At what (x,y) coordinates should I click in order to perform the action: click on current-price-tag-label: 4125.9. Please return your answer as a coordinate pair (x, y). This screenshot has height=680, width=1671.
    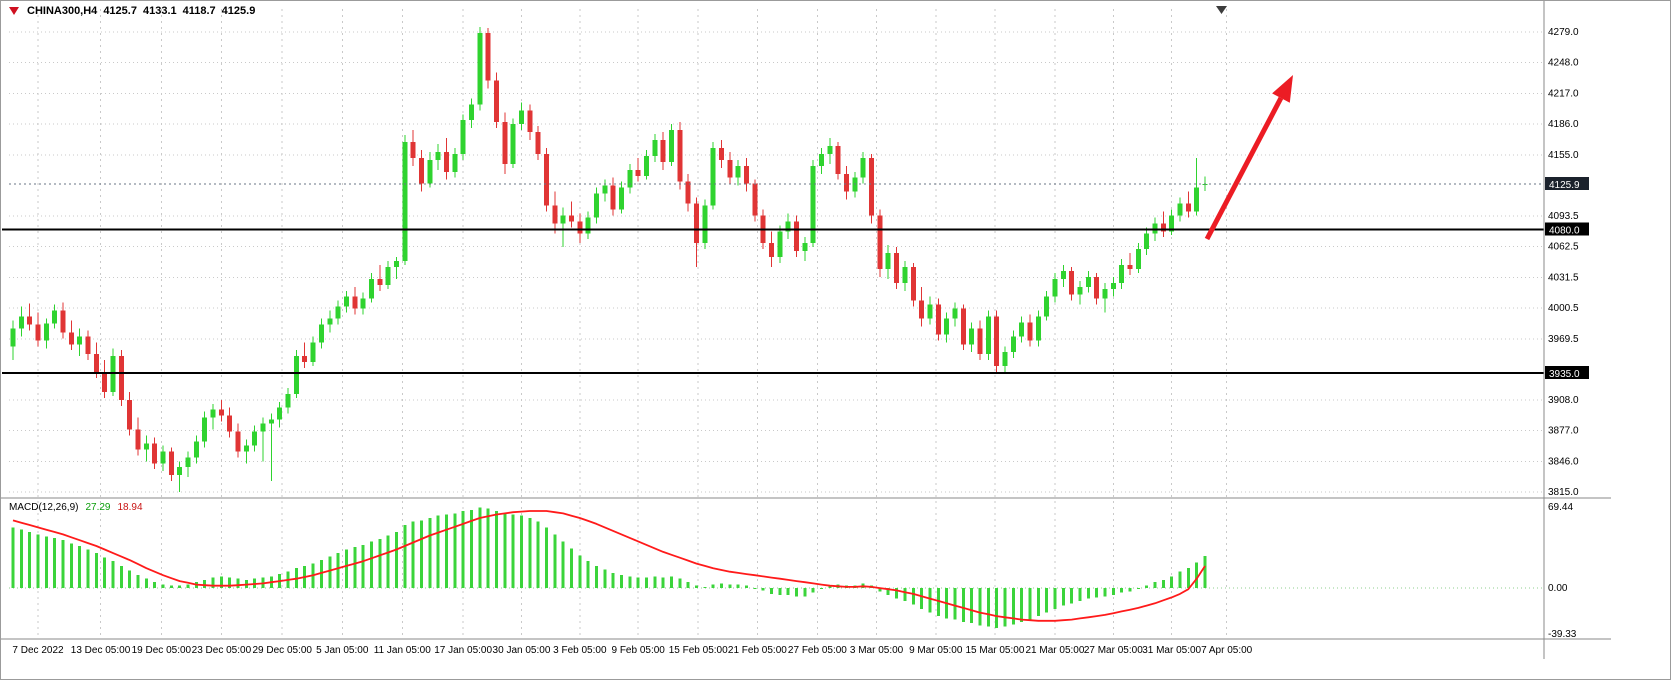
    Looking at the image, I should click on (1564, 185).